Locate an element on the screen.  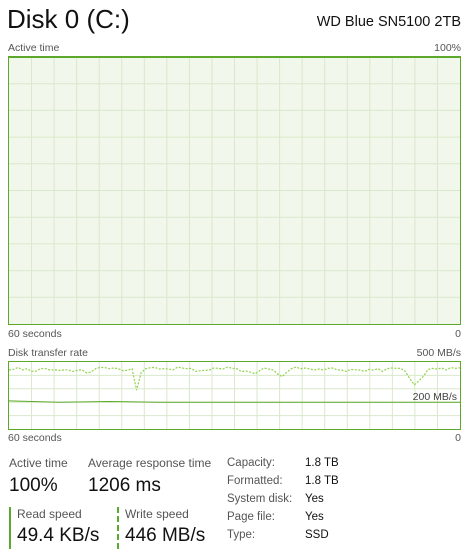
active-time-stat-value: 100% is located at coordinates (33, 485).